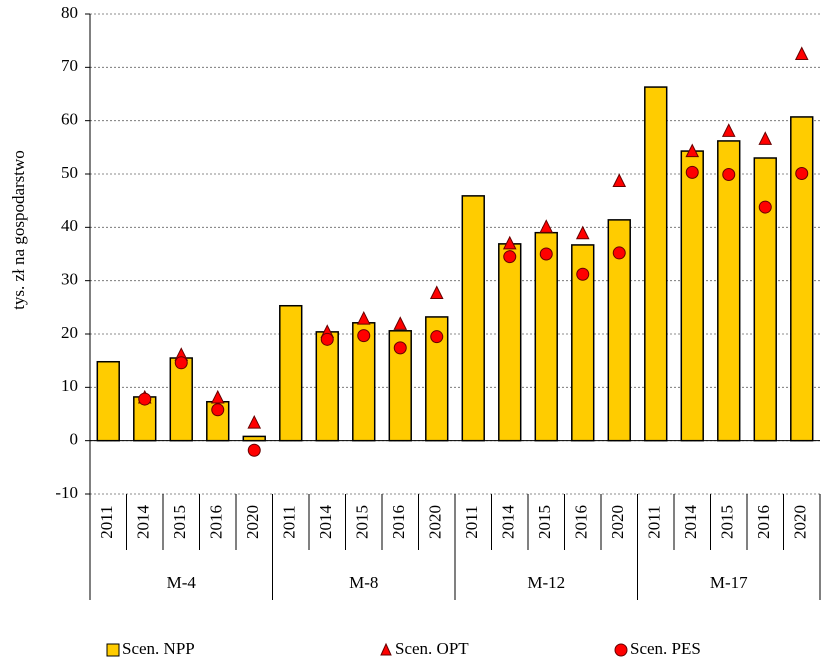 This screenshot has height=664, width=822. Describe the element at coordinates (66, 492) in the screenshot. I see `y-tick-label: -10` at that location.